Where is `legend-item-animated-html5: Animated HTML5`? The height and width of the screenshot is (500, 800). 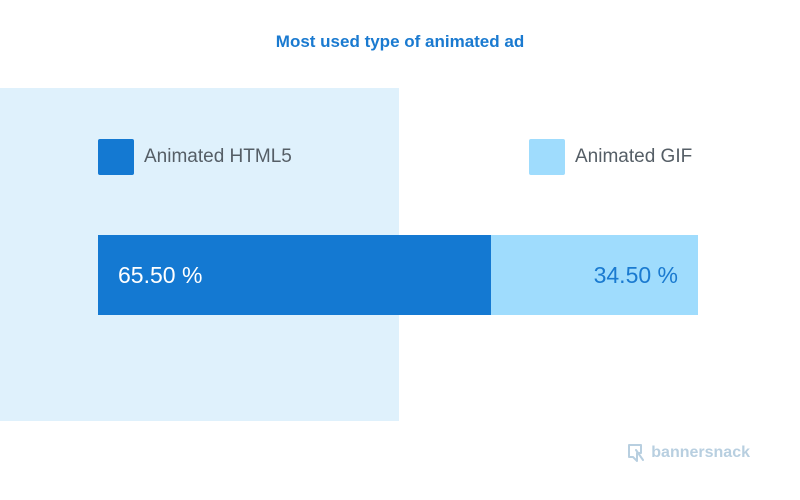 legend-item-animated-html5: Animated HTML5 is located at coordinates (195, 157).